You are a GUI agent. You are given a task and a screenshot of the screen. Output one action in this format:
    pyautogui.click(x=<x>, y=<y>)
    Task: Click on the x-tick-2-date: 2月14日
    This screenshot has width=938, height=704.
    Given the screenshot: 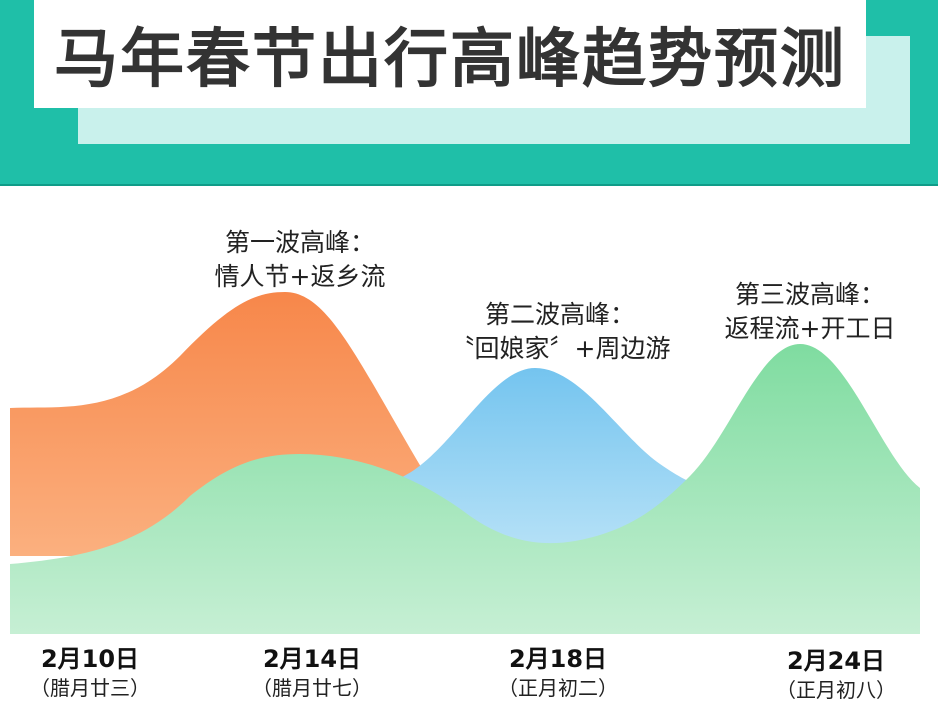 What is the action you would take?
    pyautogui.click(x=312, y=659)
    